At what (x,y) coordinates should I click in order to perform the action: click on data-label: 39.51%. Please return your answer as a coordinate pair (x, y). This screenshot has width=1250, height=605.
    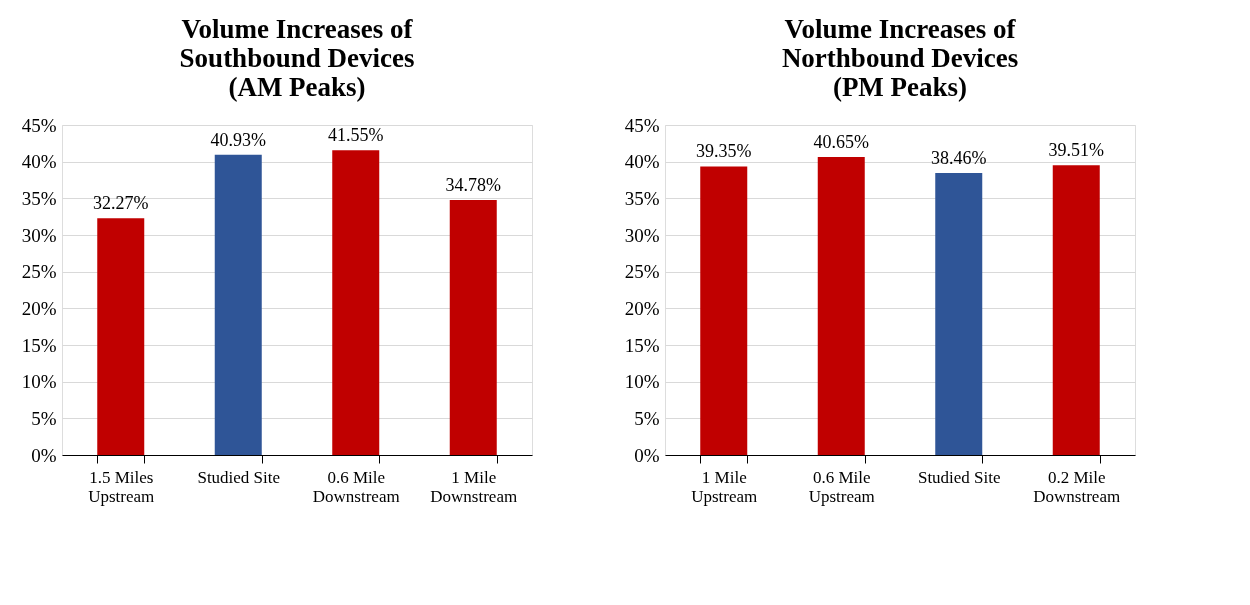
    Looking at the image, I should click on (1076, 150).